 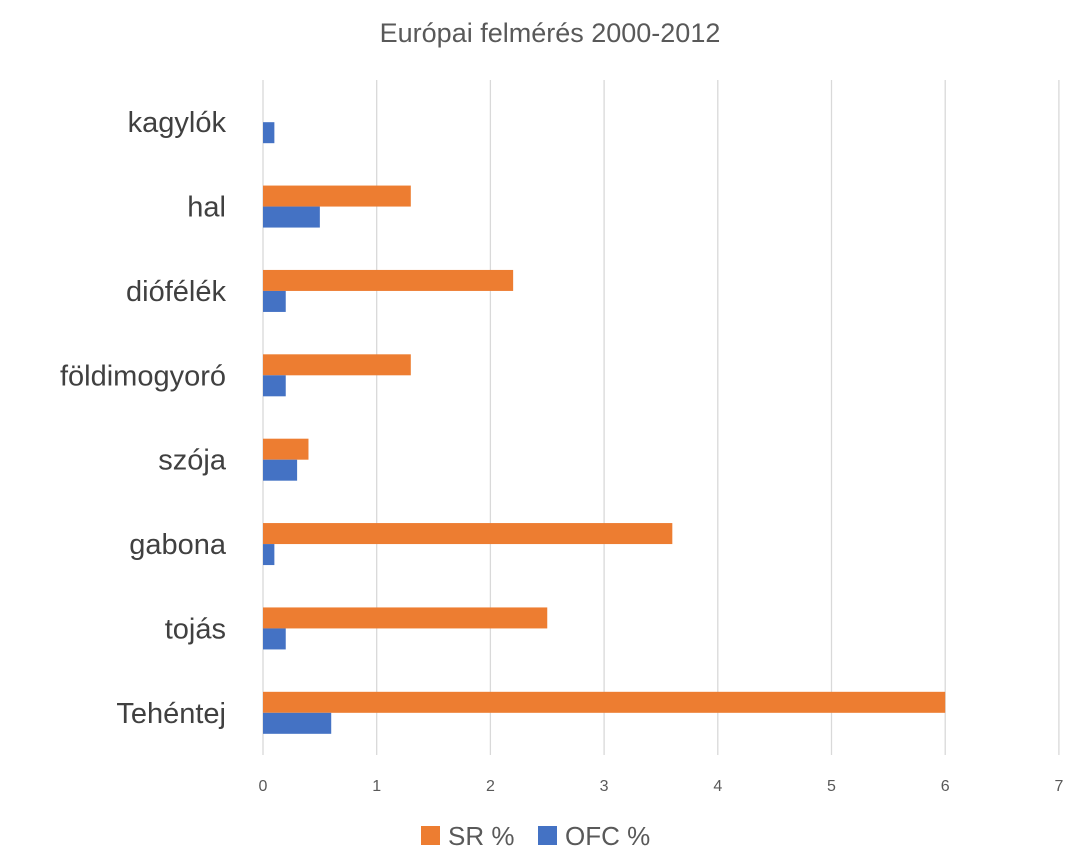 I want to click on x-tick-label: 4, so click(x=717, y=786).